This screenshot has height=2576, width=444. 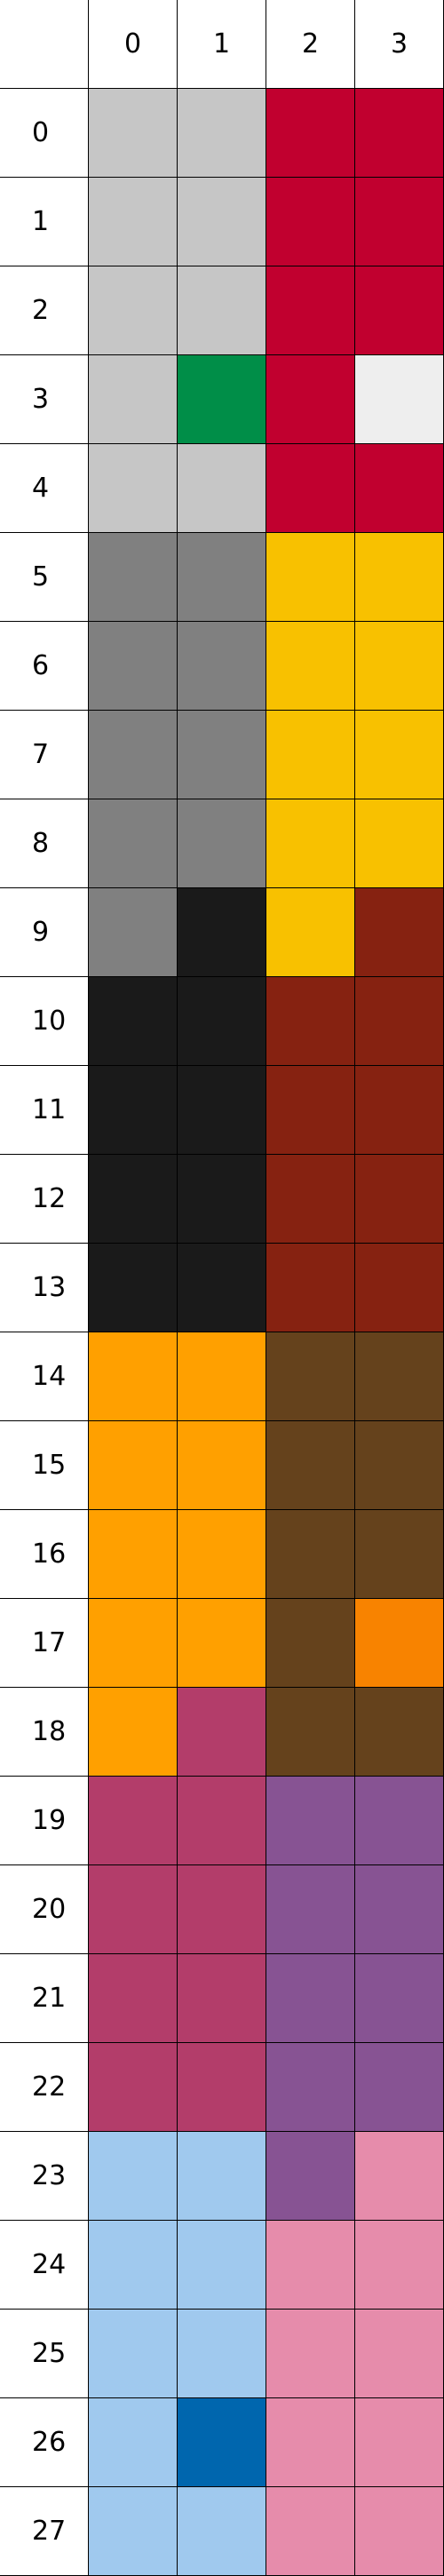 What do you see at coordinates (311, 843) in the screenshot?
I see `grid-cell-r8-c2` at bounding box center [311, 843].